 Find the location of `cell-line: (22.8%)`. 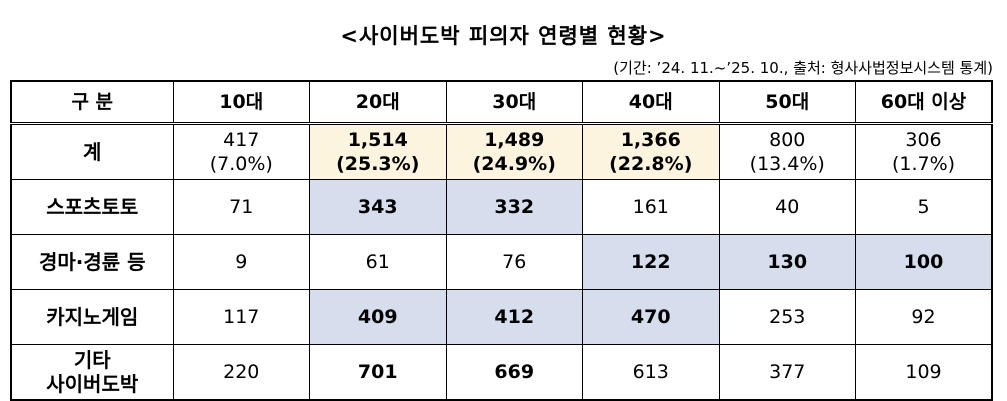

cell-line: (22.8%) is located at coordinates (651, 164).